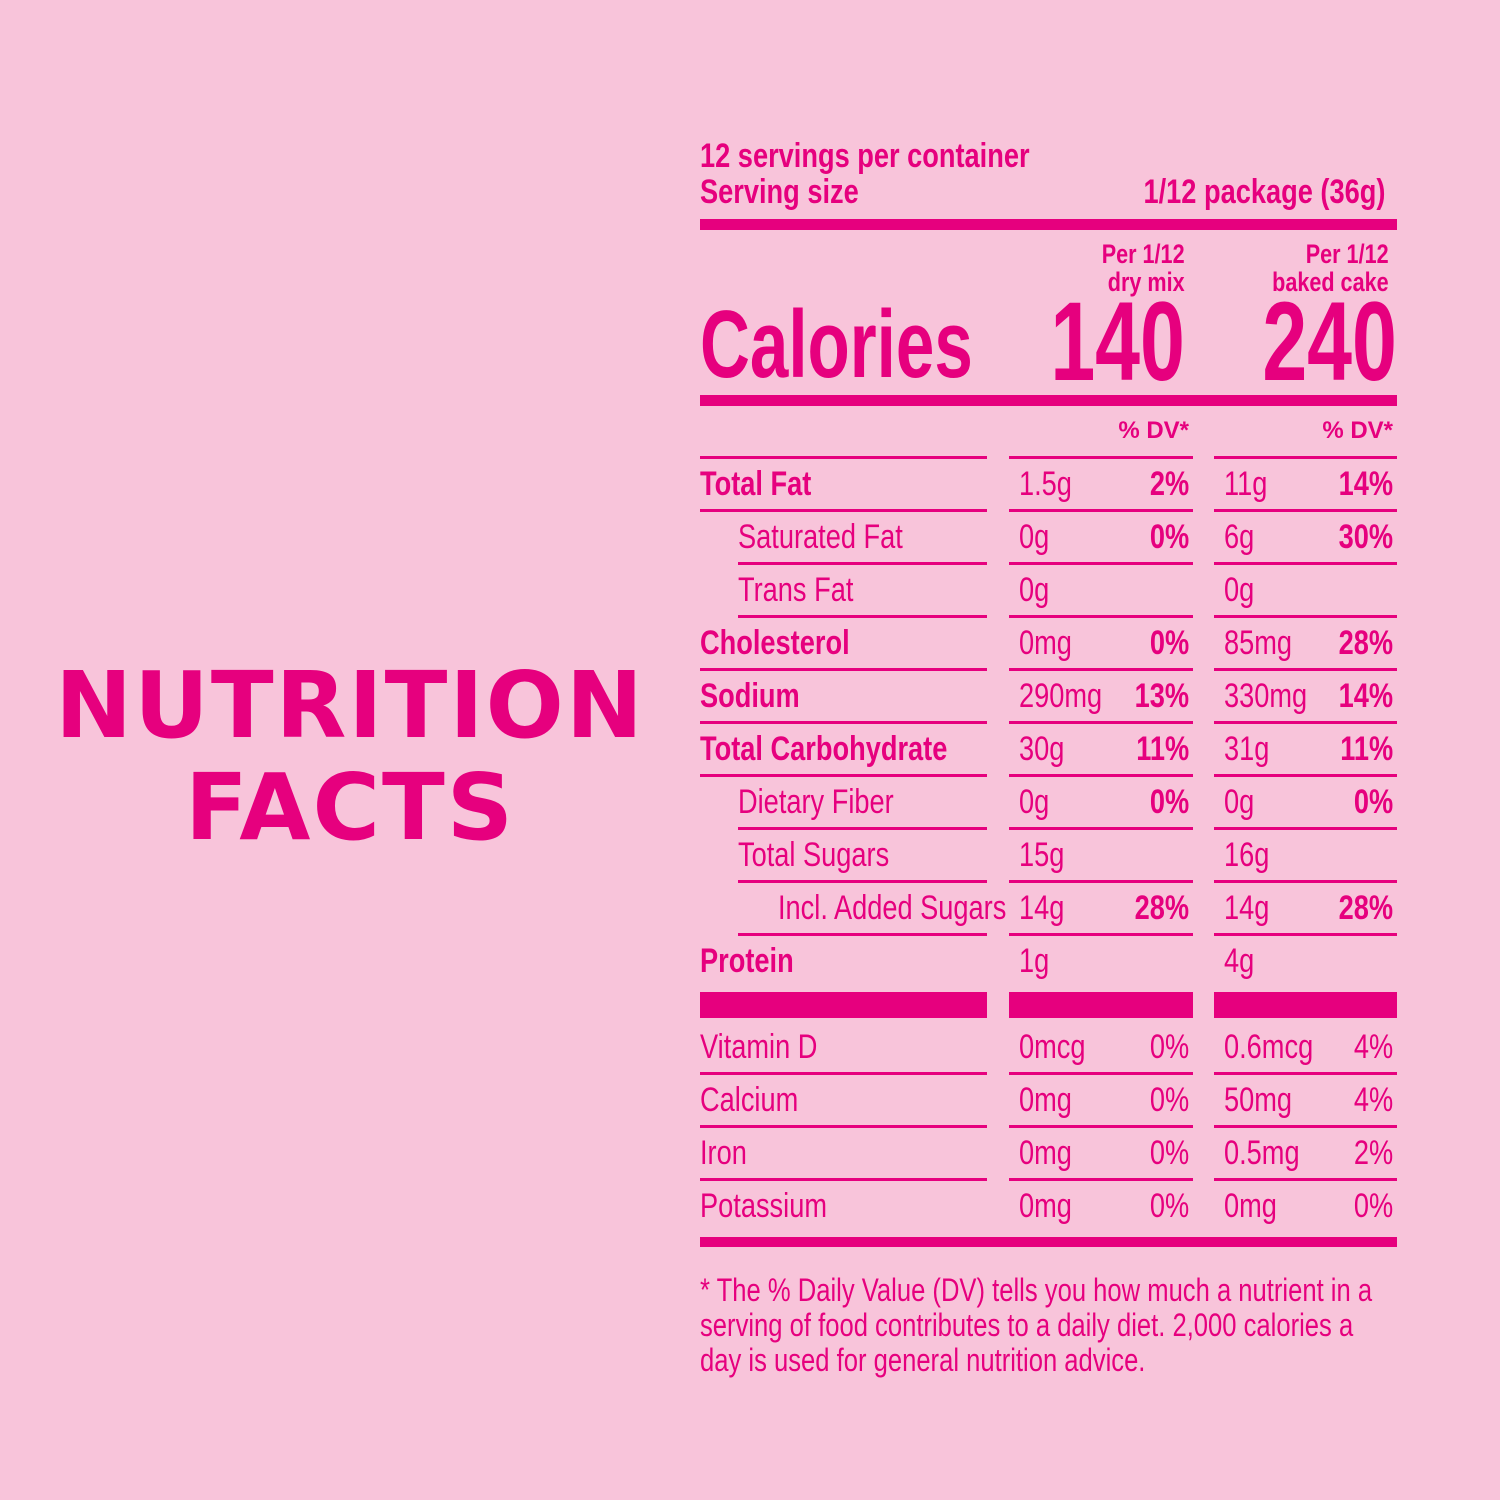 This screenshot has width=1500, height=1500. Describe the element at coordinates (1161, 696) in the screenshot. I see `dv-dry-mix: 13%` at that location.